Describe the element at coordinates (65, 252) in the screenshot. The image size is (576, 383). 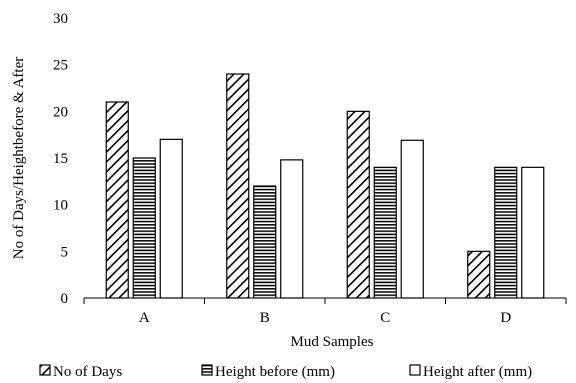
I see `y-tick-label: 5` at that location.